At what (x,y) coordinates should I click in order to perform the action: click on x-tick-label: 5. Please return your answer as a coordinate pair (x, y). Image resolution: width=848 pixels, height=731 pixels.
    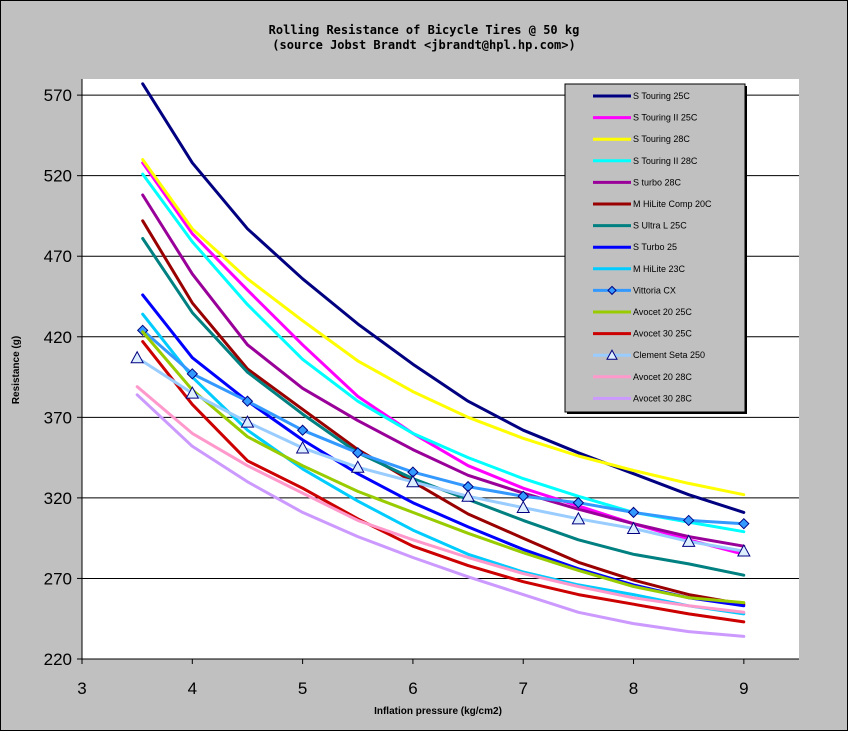
    Looking at the image, I should click on (302, 688).